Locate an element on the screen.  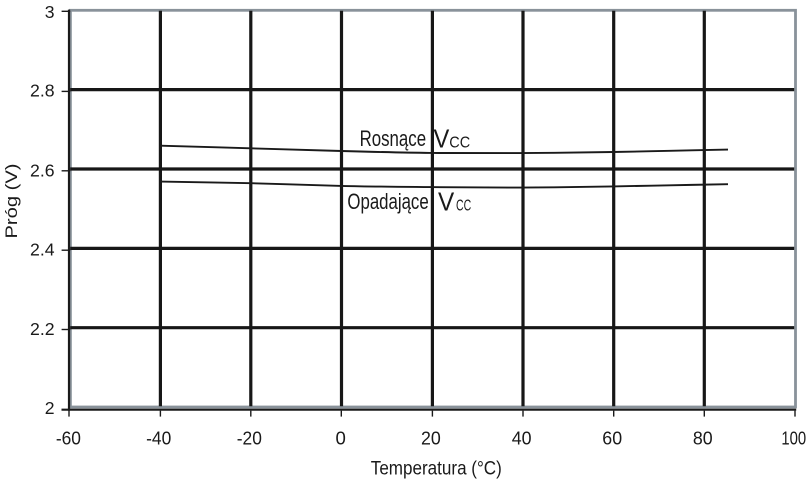
svg-text: -60 is located at coordinates (68, 438).